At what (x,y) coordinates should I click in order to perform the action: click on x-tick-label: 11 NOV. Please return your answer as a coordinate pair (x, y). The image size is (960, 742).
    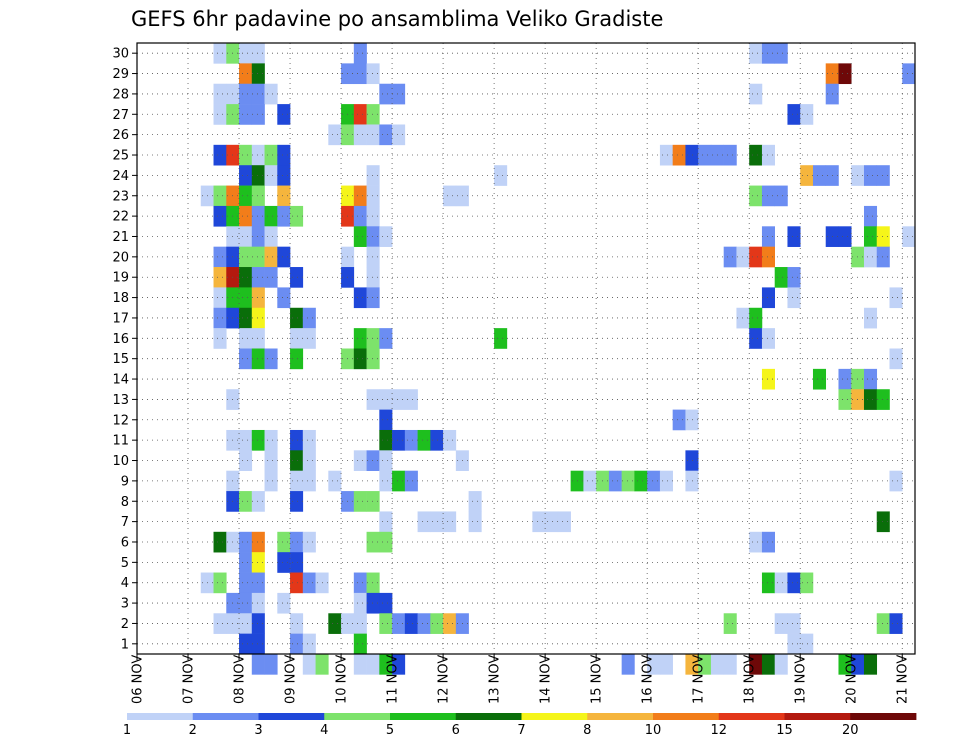
    Looking at the image, I should click on (393, 679).